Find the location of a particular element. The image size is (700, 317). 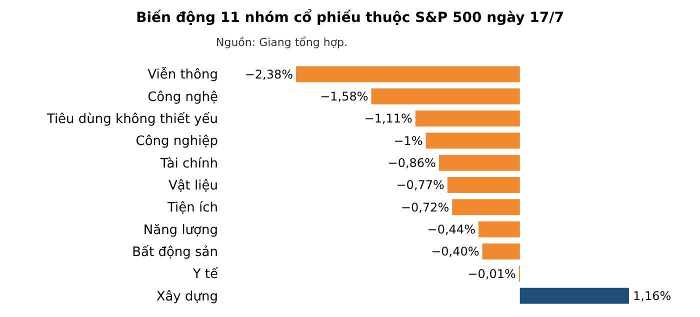

y-tick-label: Viễn thông is located at coordinates (183, 74).